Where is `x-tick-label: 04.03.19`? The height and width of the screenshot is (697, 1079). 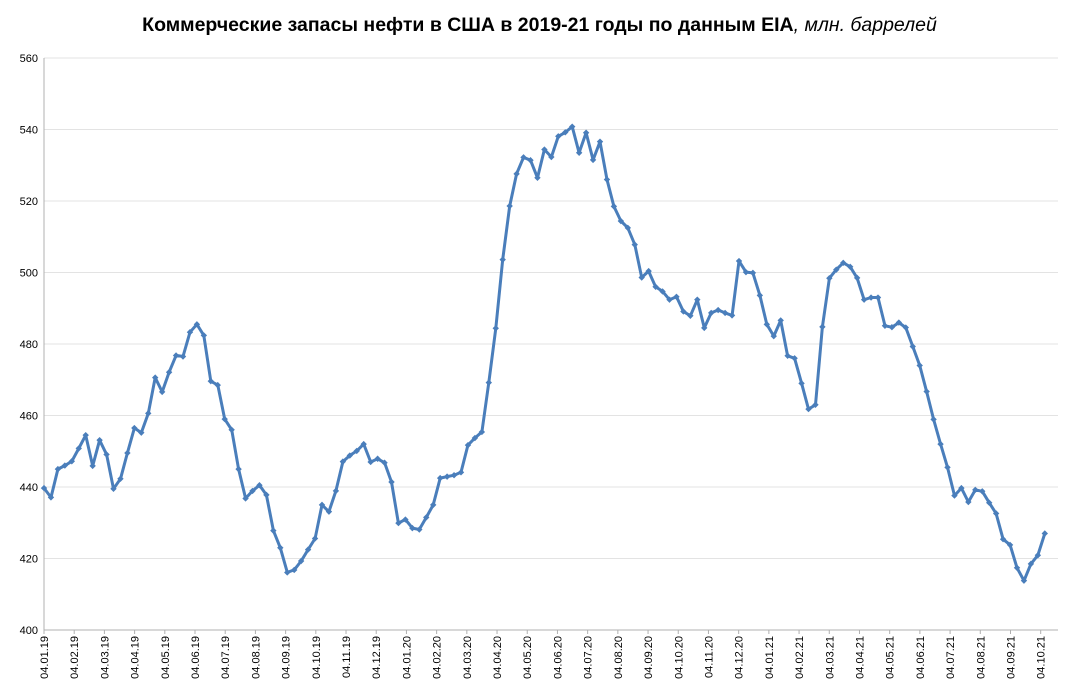
x-tick-label: 04.03.19 is located at coordinates (105, 657).